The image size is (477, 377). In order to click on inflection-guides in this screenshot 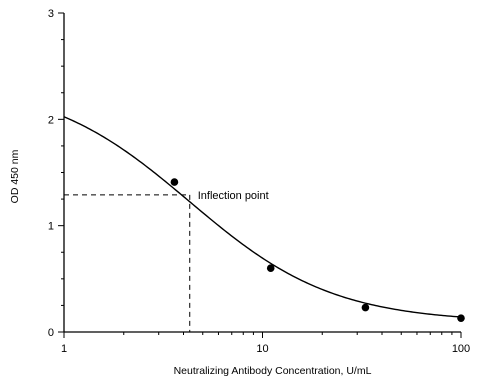, I will do `click(127, 263)`.